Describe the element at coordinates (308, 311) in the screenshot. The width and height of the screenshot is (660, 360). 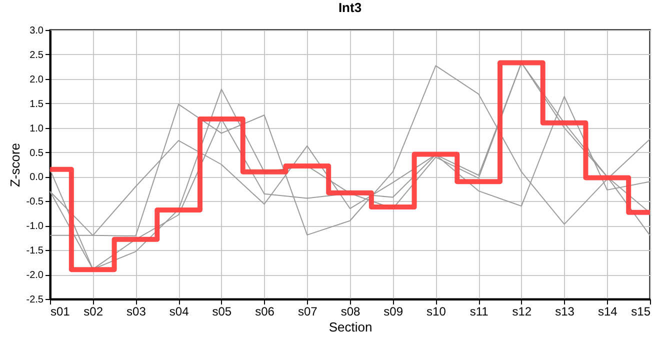
I see `x-tick-label: s07` at that location.